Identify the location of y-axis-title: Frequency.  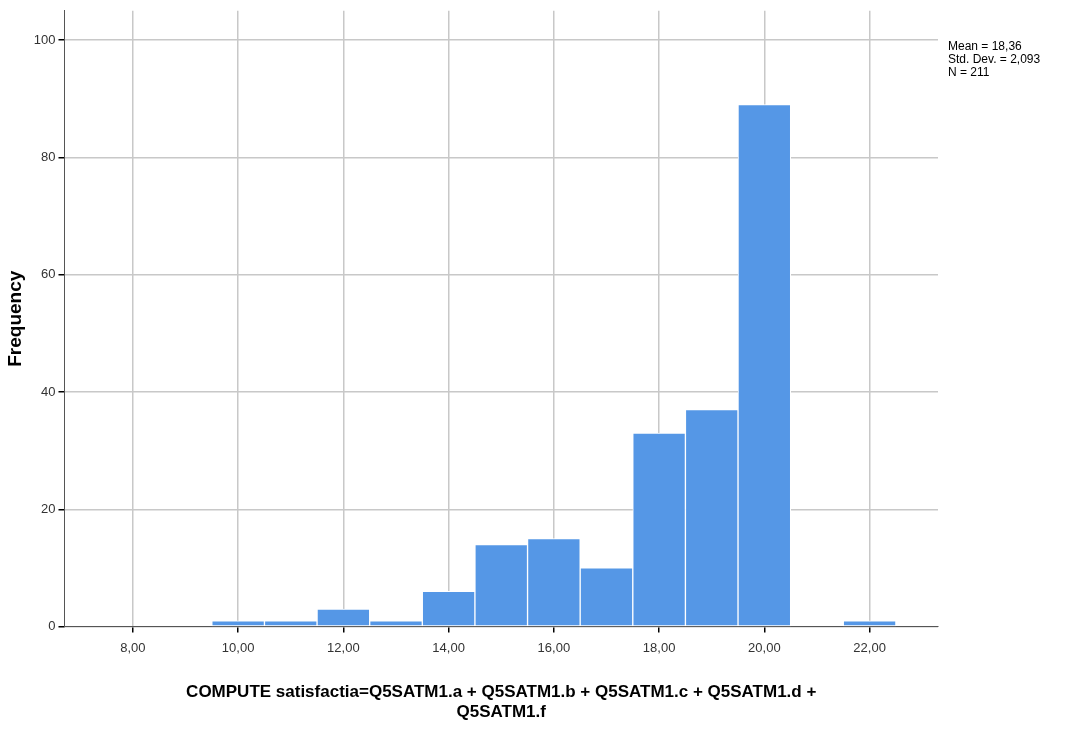
(14, 318).